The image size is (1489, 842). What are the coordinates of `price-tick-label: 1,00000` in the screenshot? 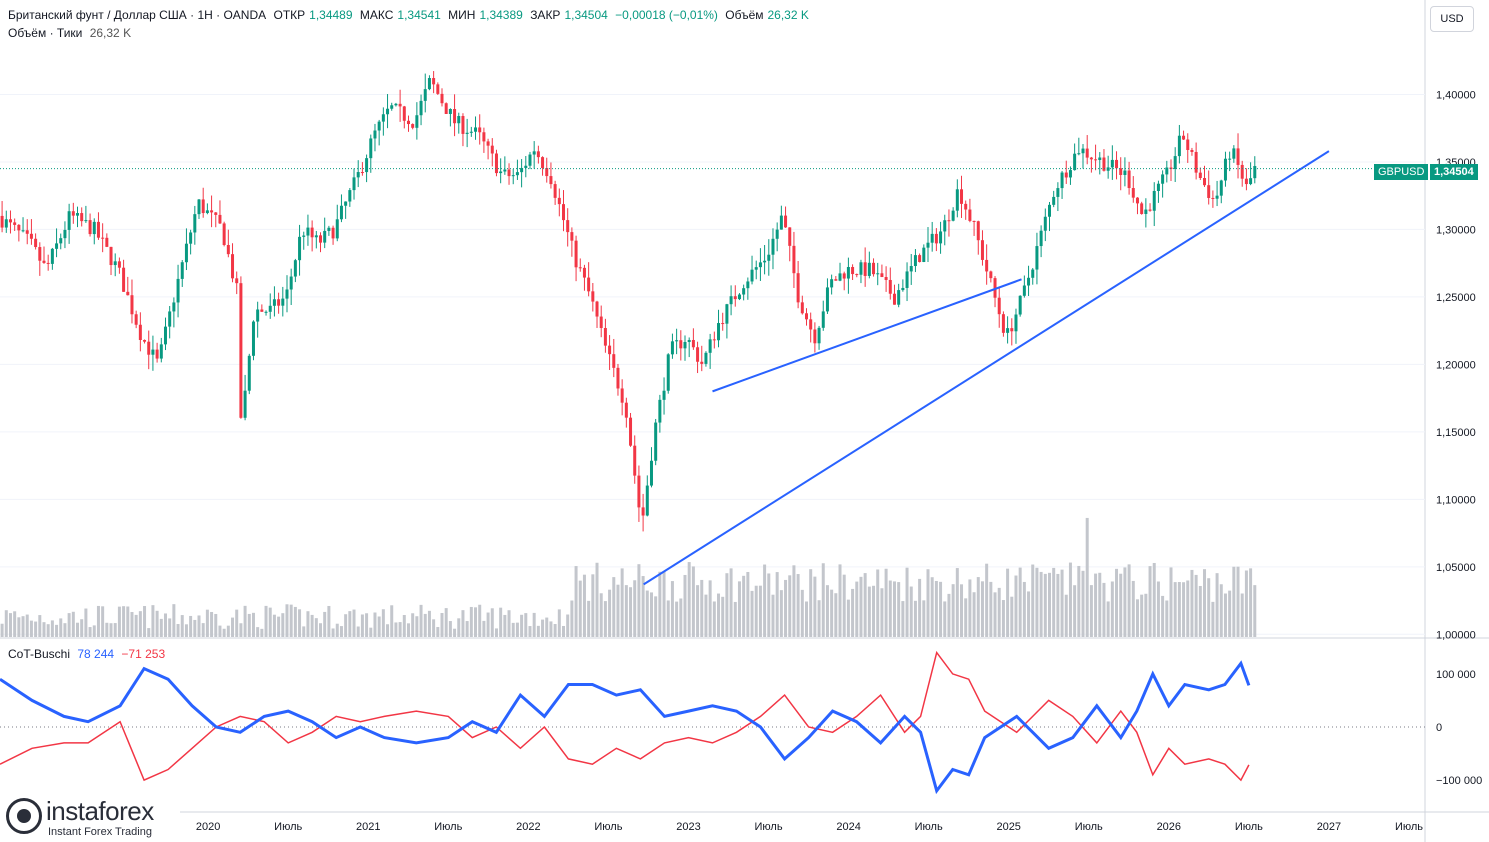 It's located at (1456, 635).